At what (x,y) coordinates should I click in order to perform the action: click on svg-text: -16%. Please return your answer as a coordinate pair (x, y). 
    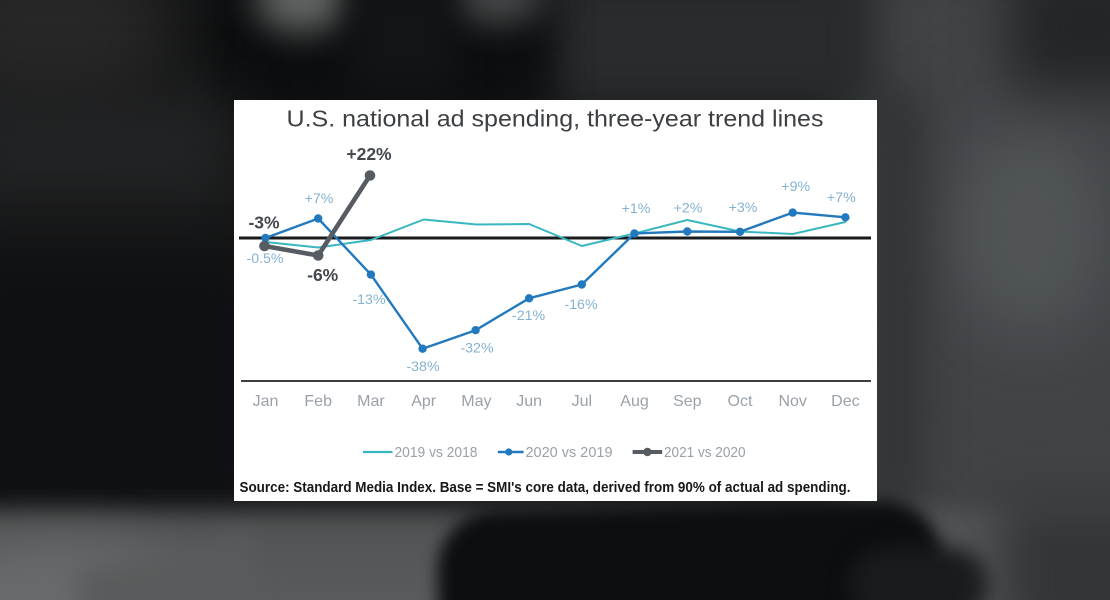
    Looking at the image, I should click on (581, 305).